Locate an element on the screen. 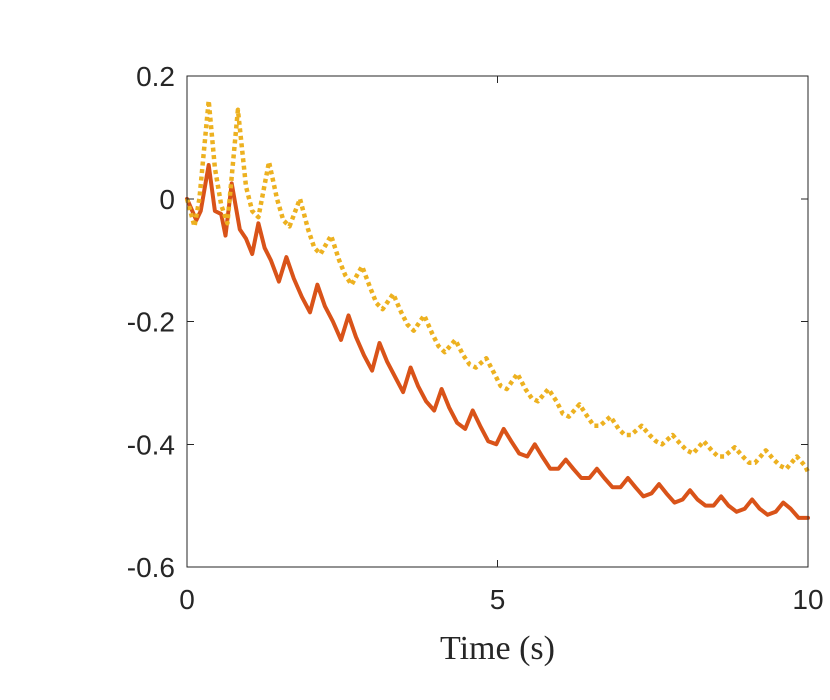 The width and height of the screenshot is (830, 700). x-tick-label: 5 is located at coordinates (498, 599).